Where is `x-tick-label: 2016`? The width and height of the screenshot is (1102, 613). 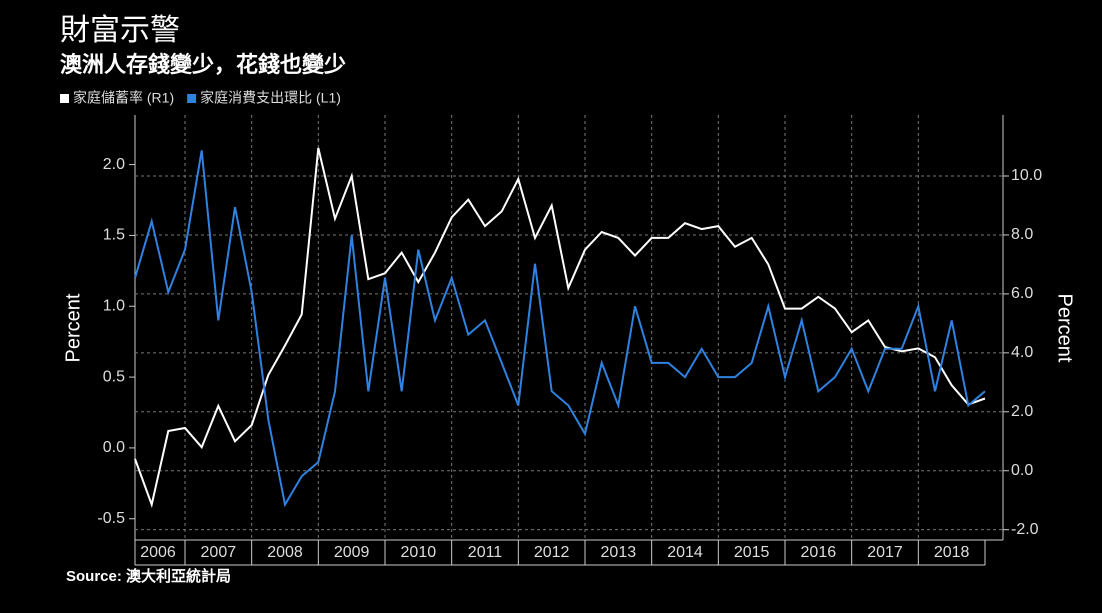
x-tick-label: 2016 is located at coordinates (819, 552).